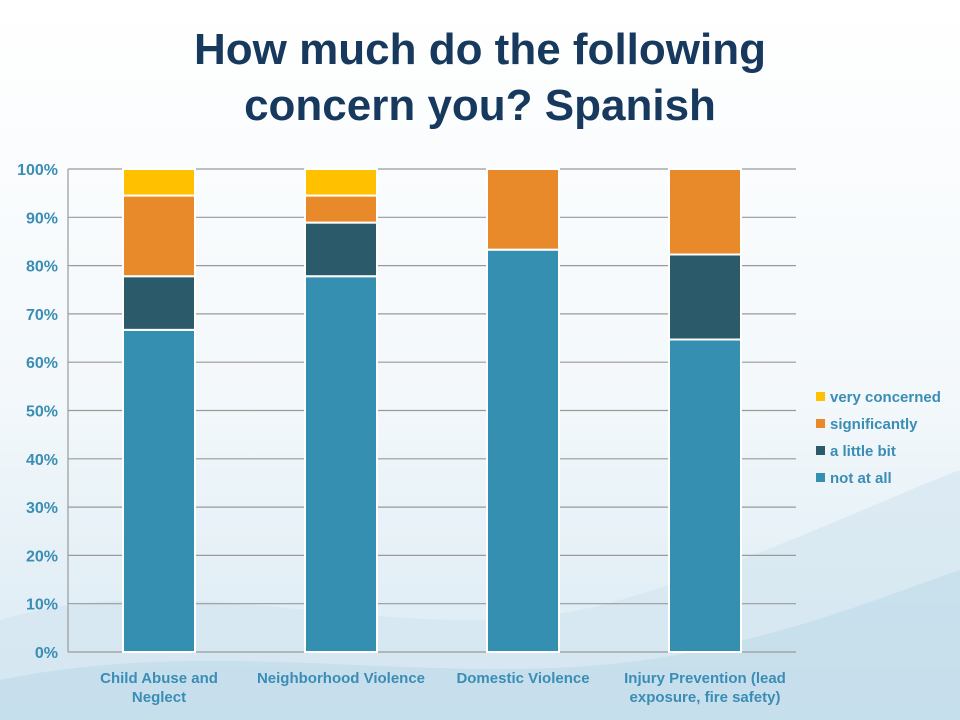 This screenshot has width=960, height=720. I want to click on x-category-label: Domestic Violence, so click(522, 678).